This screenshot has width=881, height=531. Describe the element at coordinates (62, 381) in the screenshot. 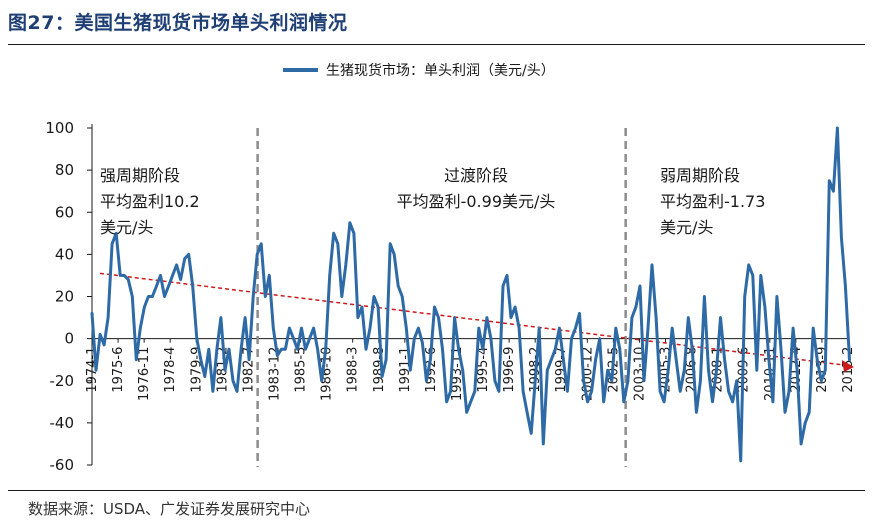

I see `y-tick-label: -20` at that location.